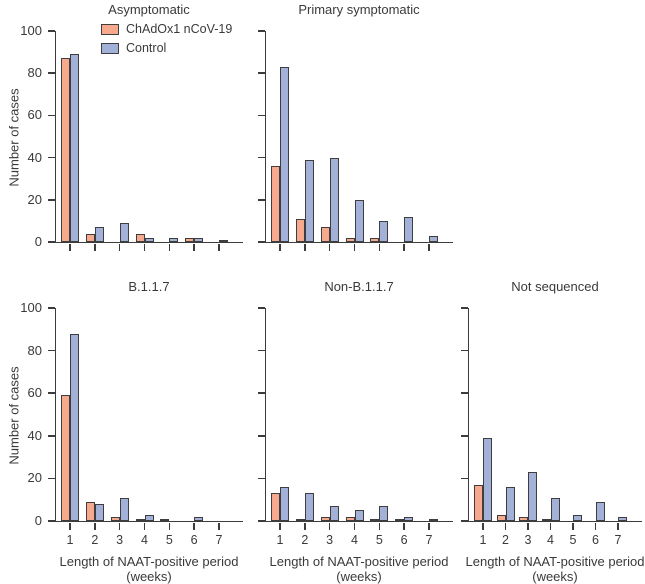 The height and width of the screenshot is (584, 645). Describe the element at coordinates (330, 540) in the screenshot. I see `x-tick-label: 3` at that location.